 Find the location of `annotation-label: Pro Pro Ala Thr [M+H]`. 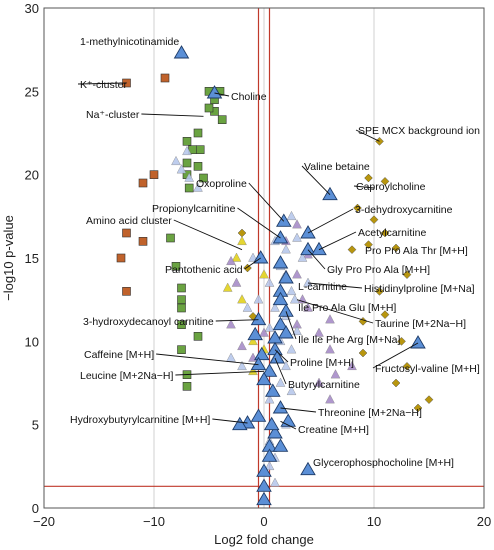

annotation-label: Pro Pro Ala Thr [M+H] is located at coordinates (416, 251).